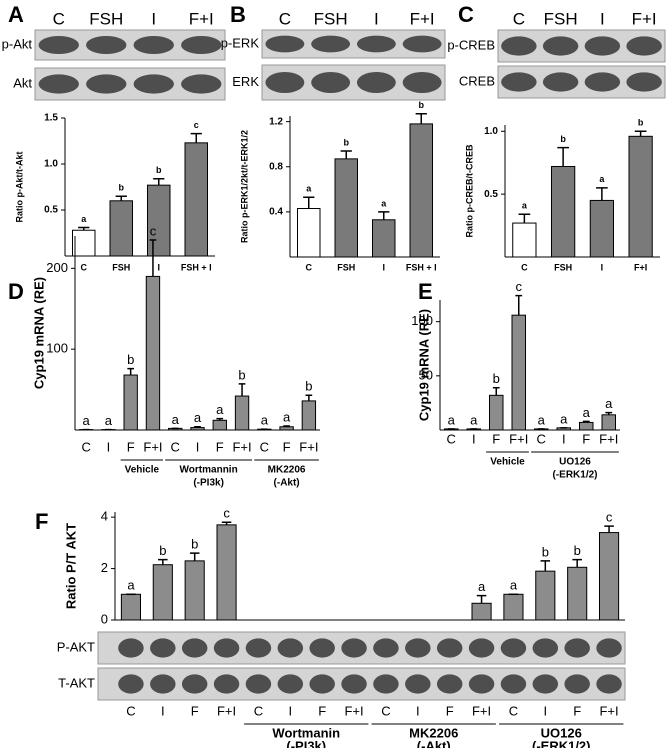  What do you see at coordinates (57, 348) in the screenshot?
I see `y-tick-label: 100` at bounding box center [57, 348].